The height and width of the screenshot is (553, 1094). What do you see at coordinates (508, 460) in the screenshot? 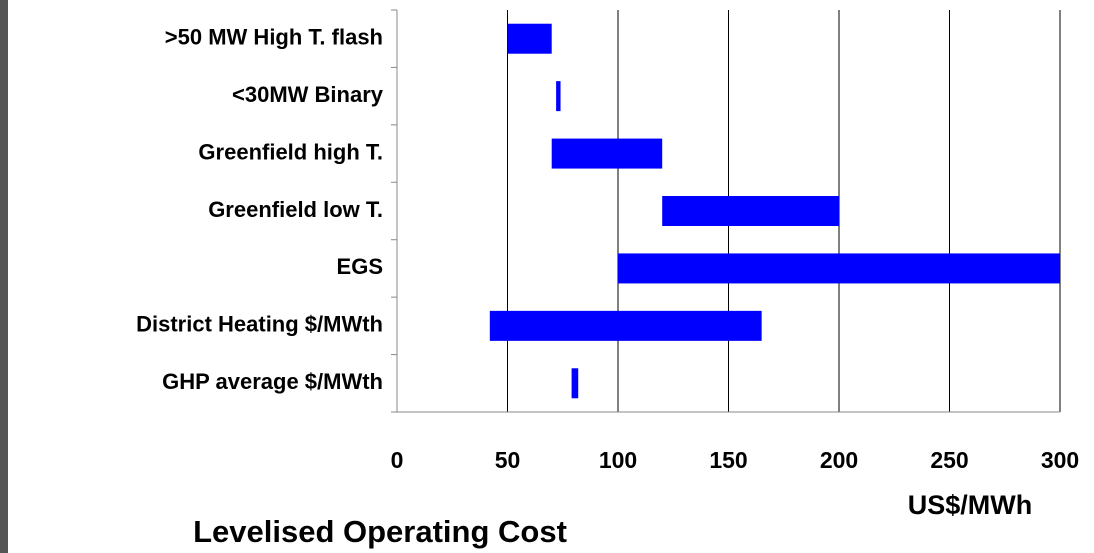
I see `x-tick-label: 50` at bounding box center [508, 460].